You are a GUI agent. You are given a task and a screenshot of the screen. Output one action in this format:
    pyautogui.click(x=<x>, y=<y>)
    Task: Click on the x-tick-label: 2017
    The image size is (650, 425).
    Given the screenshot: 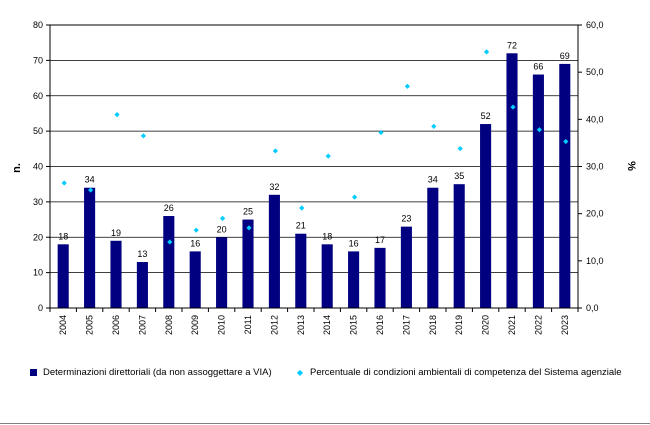 What is the action you would take?
    pyautogui.click(x=406, y=325)
    